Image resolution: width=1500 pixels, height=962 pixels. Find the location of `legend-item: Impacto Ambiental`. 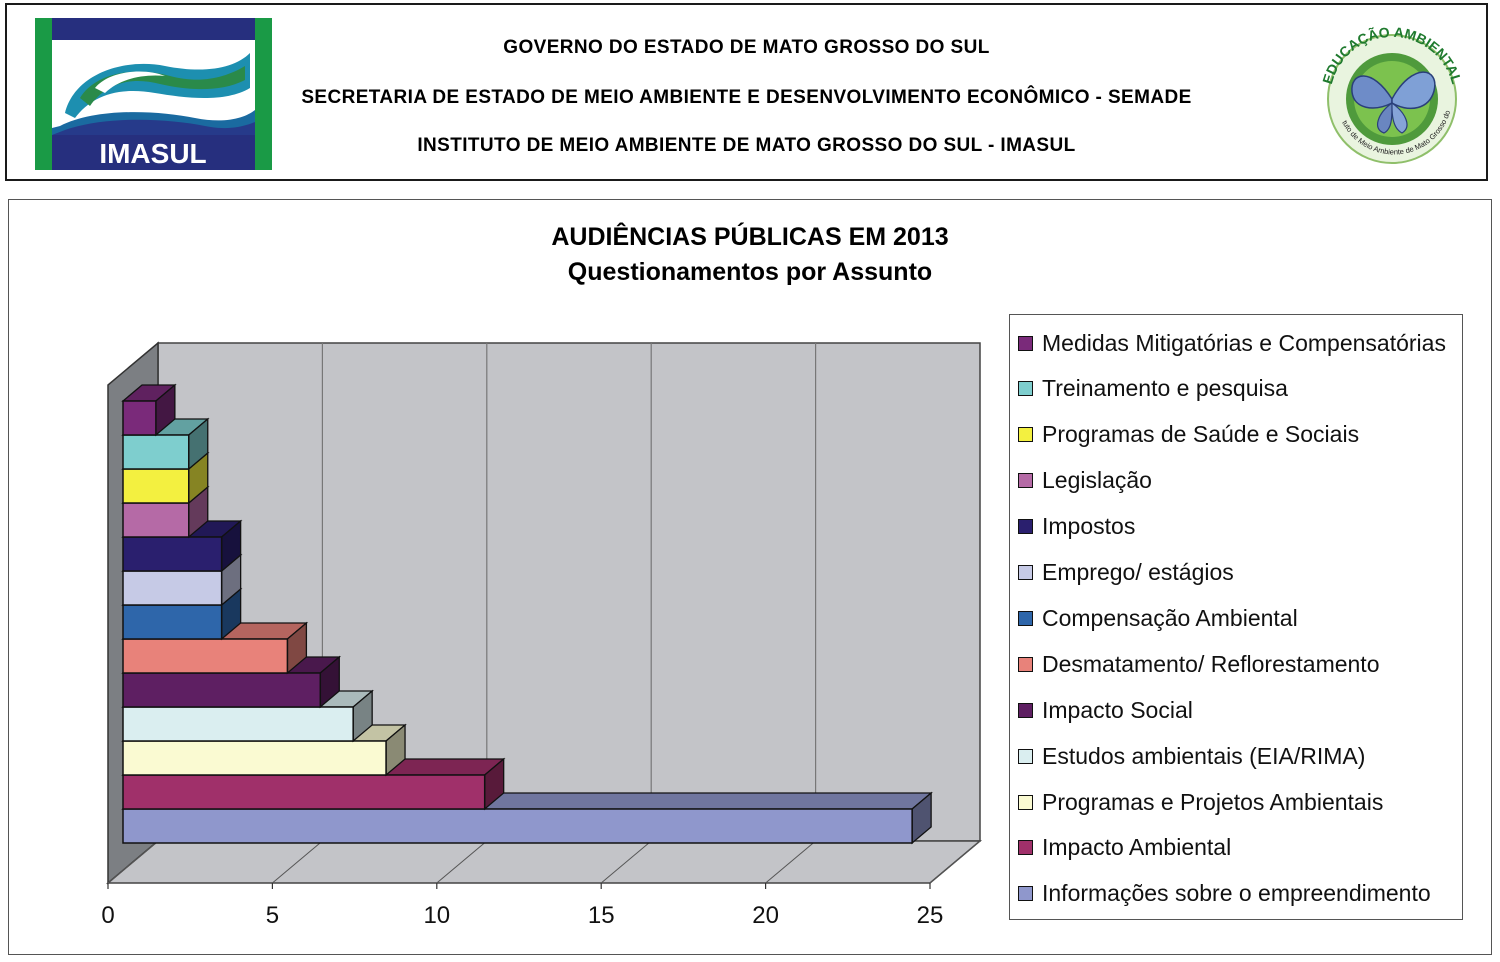

legend-item: Impacto Ambiental is located at coordinates (1124, 848).